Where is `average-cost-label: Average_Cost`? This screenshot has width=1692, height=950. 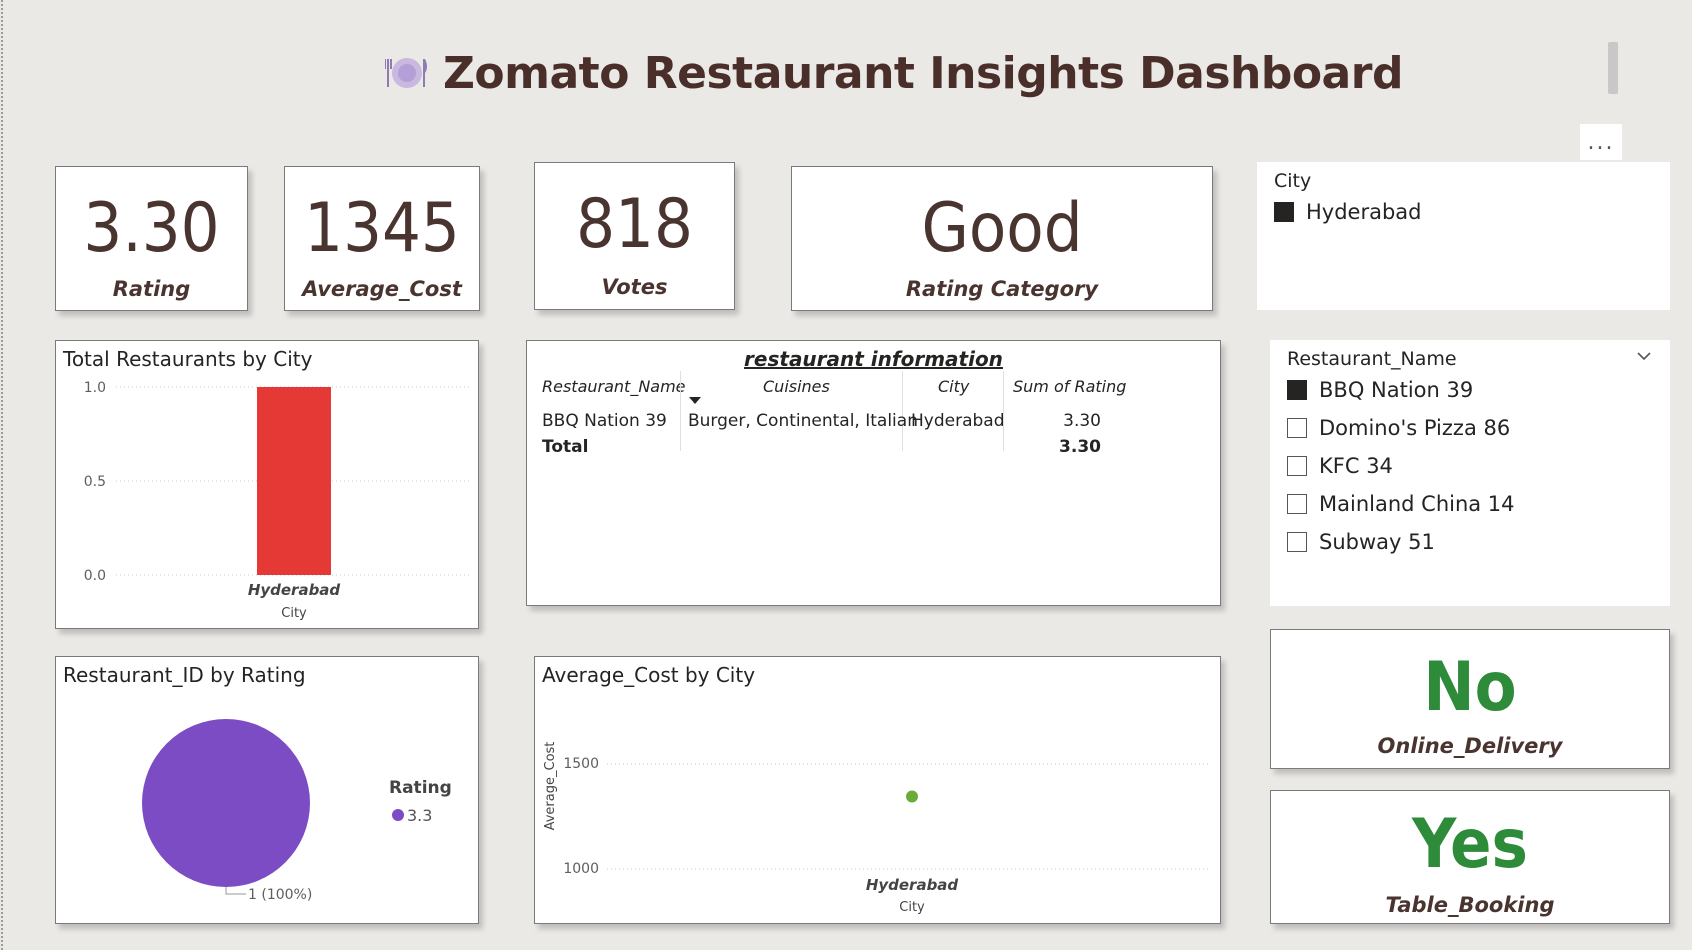
average-cost-label: Average_Cost is located at coordinates (382, 289).